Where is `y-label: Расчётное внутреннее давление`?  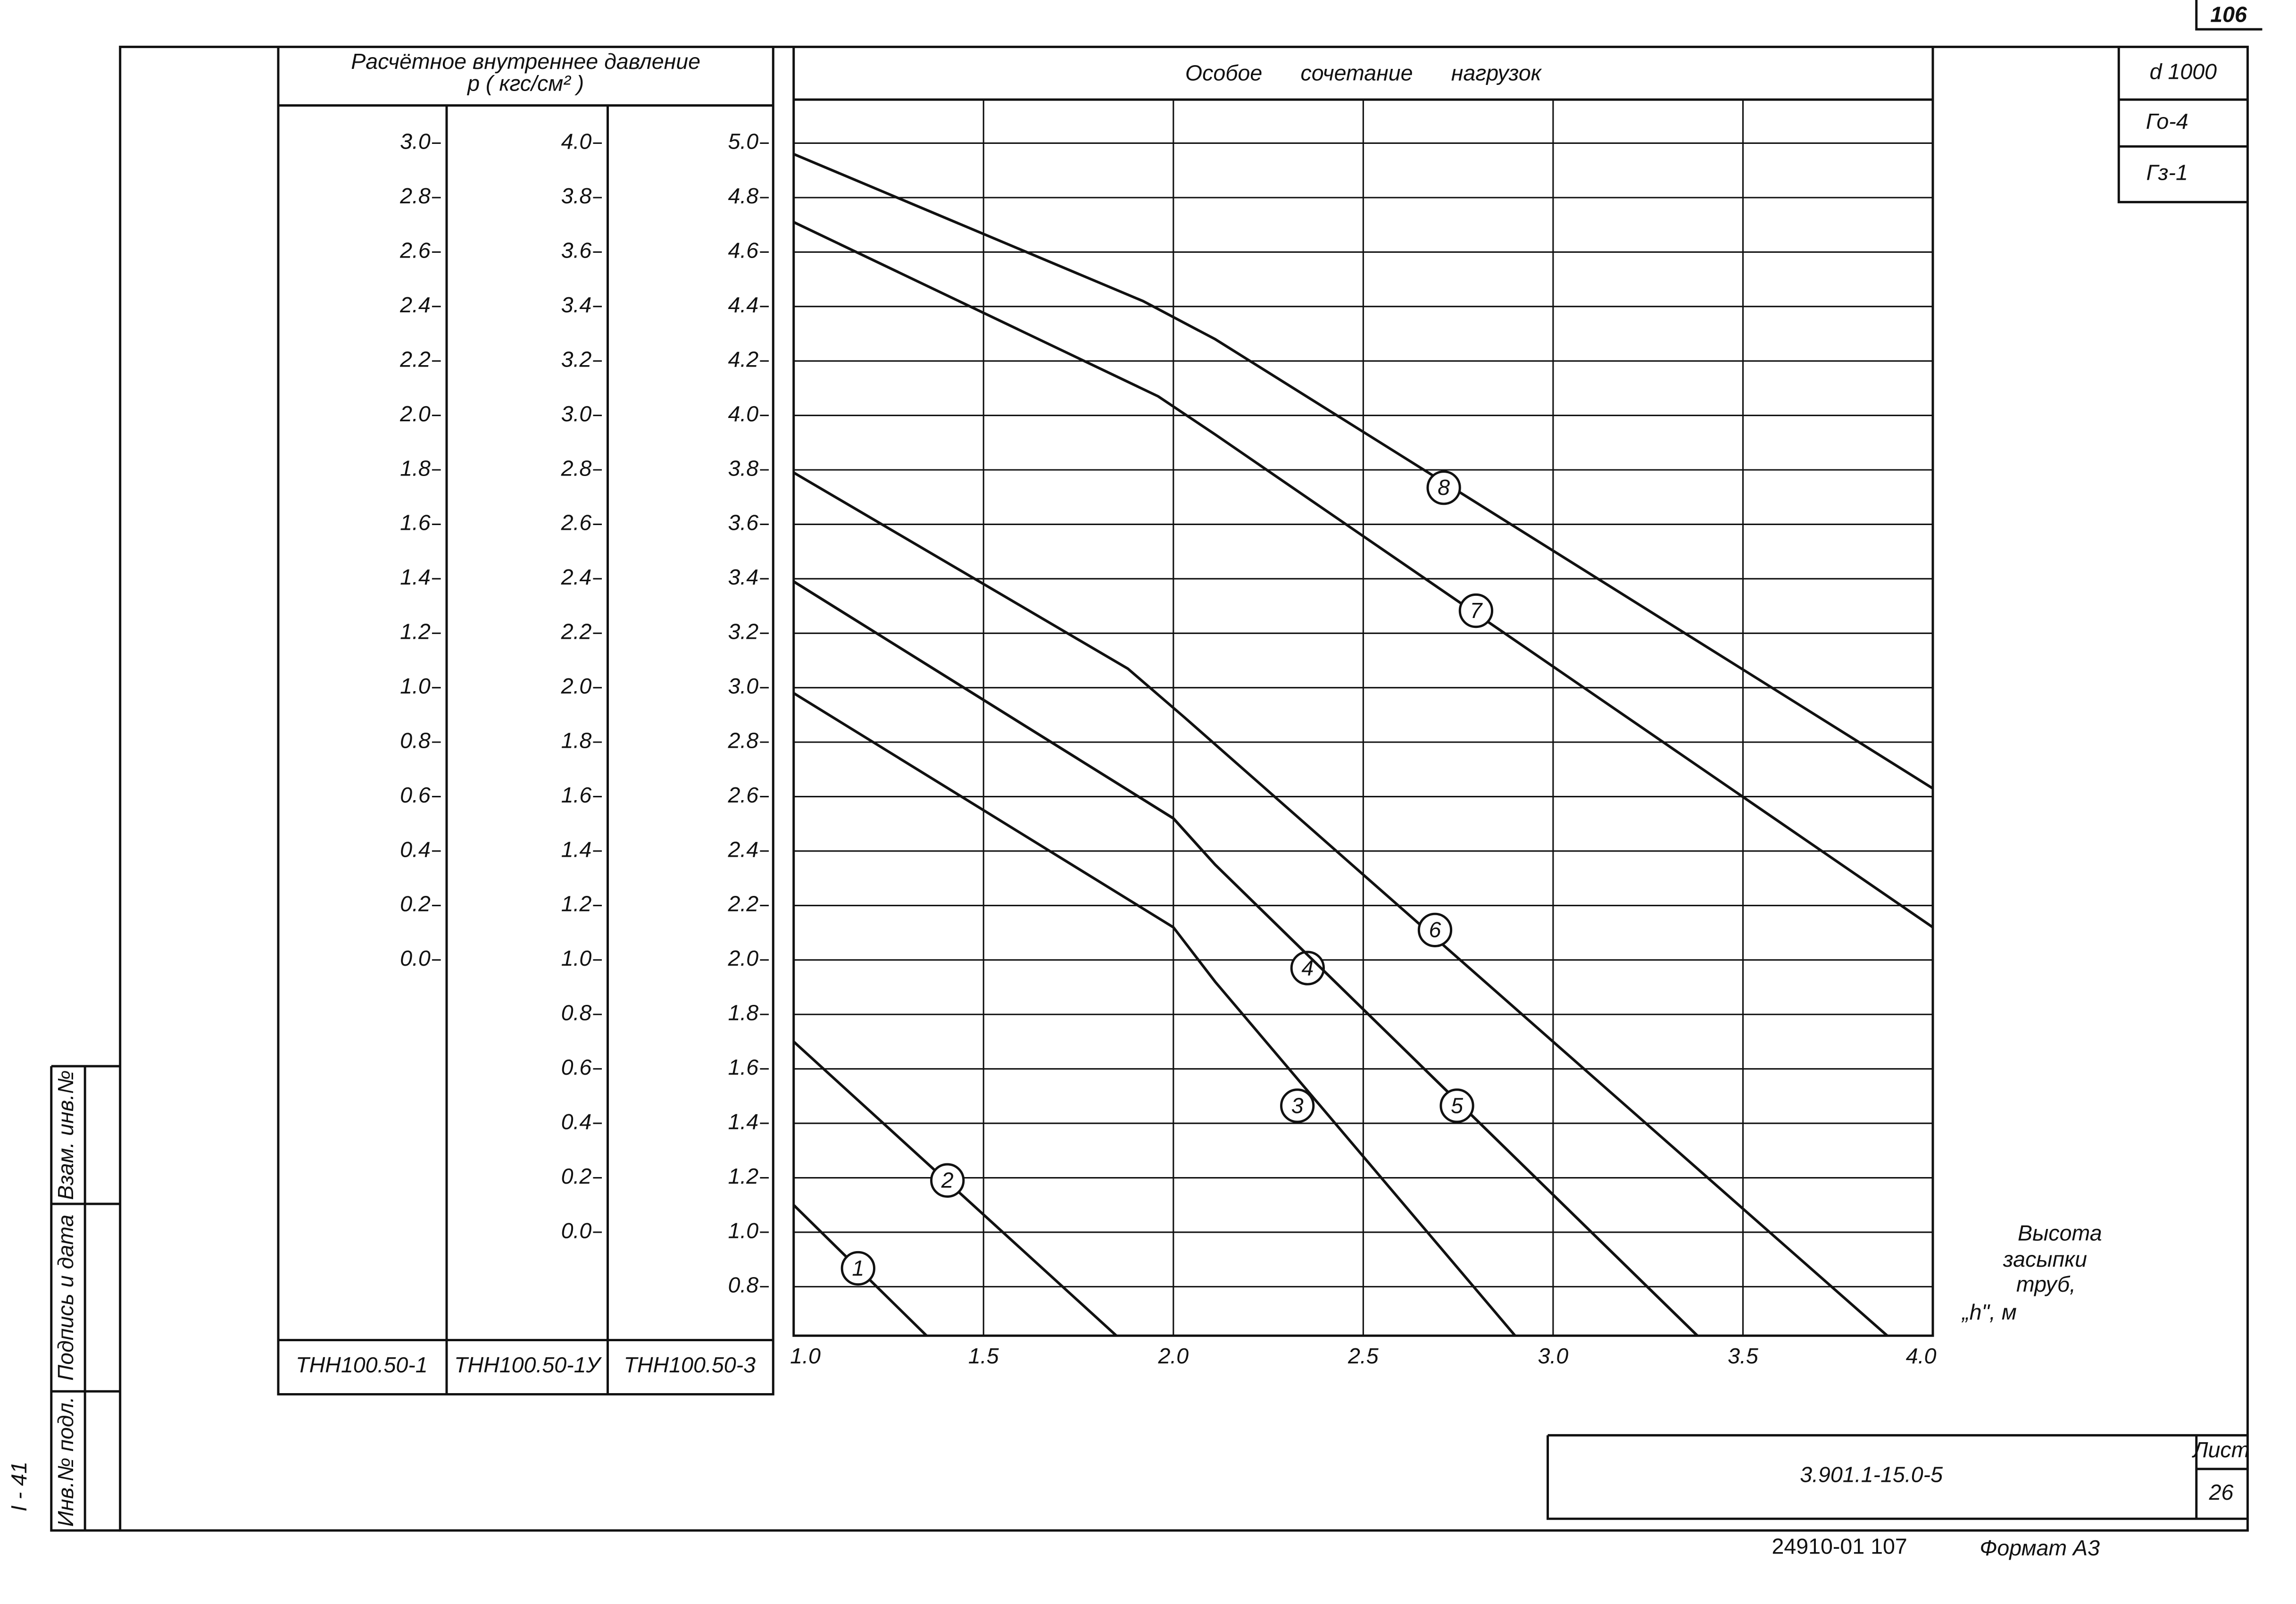 y-label: Расчётное внутреннее давление is located at coordinates (525, 61).